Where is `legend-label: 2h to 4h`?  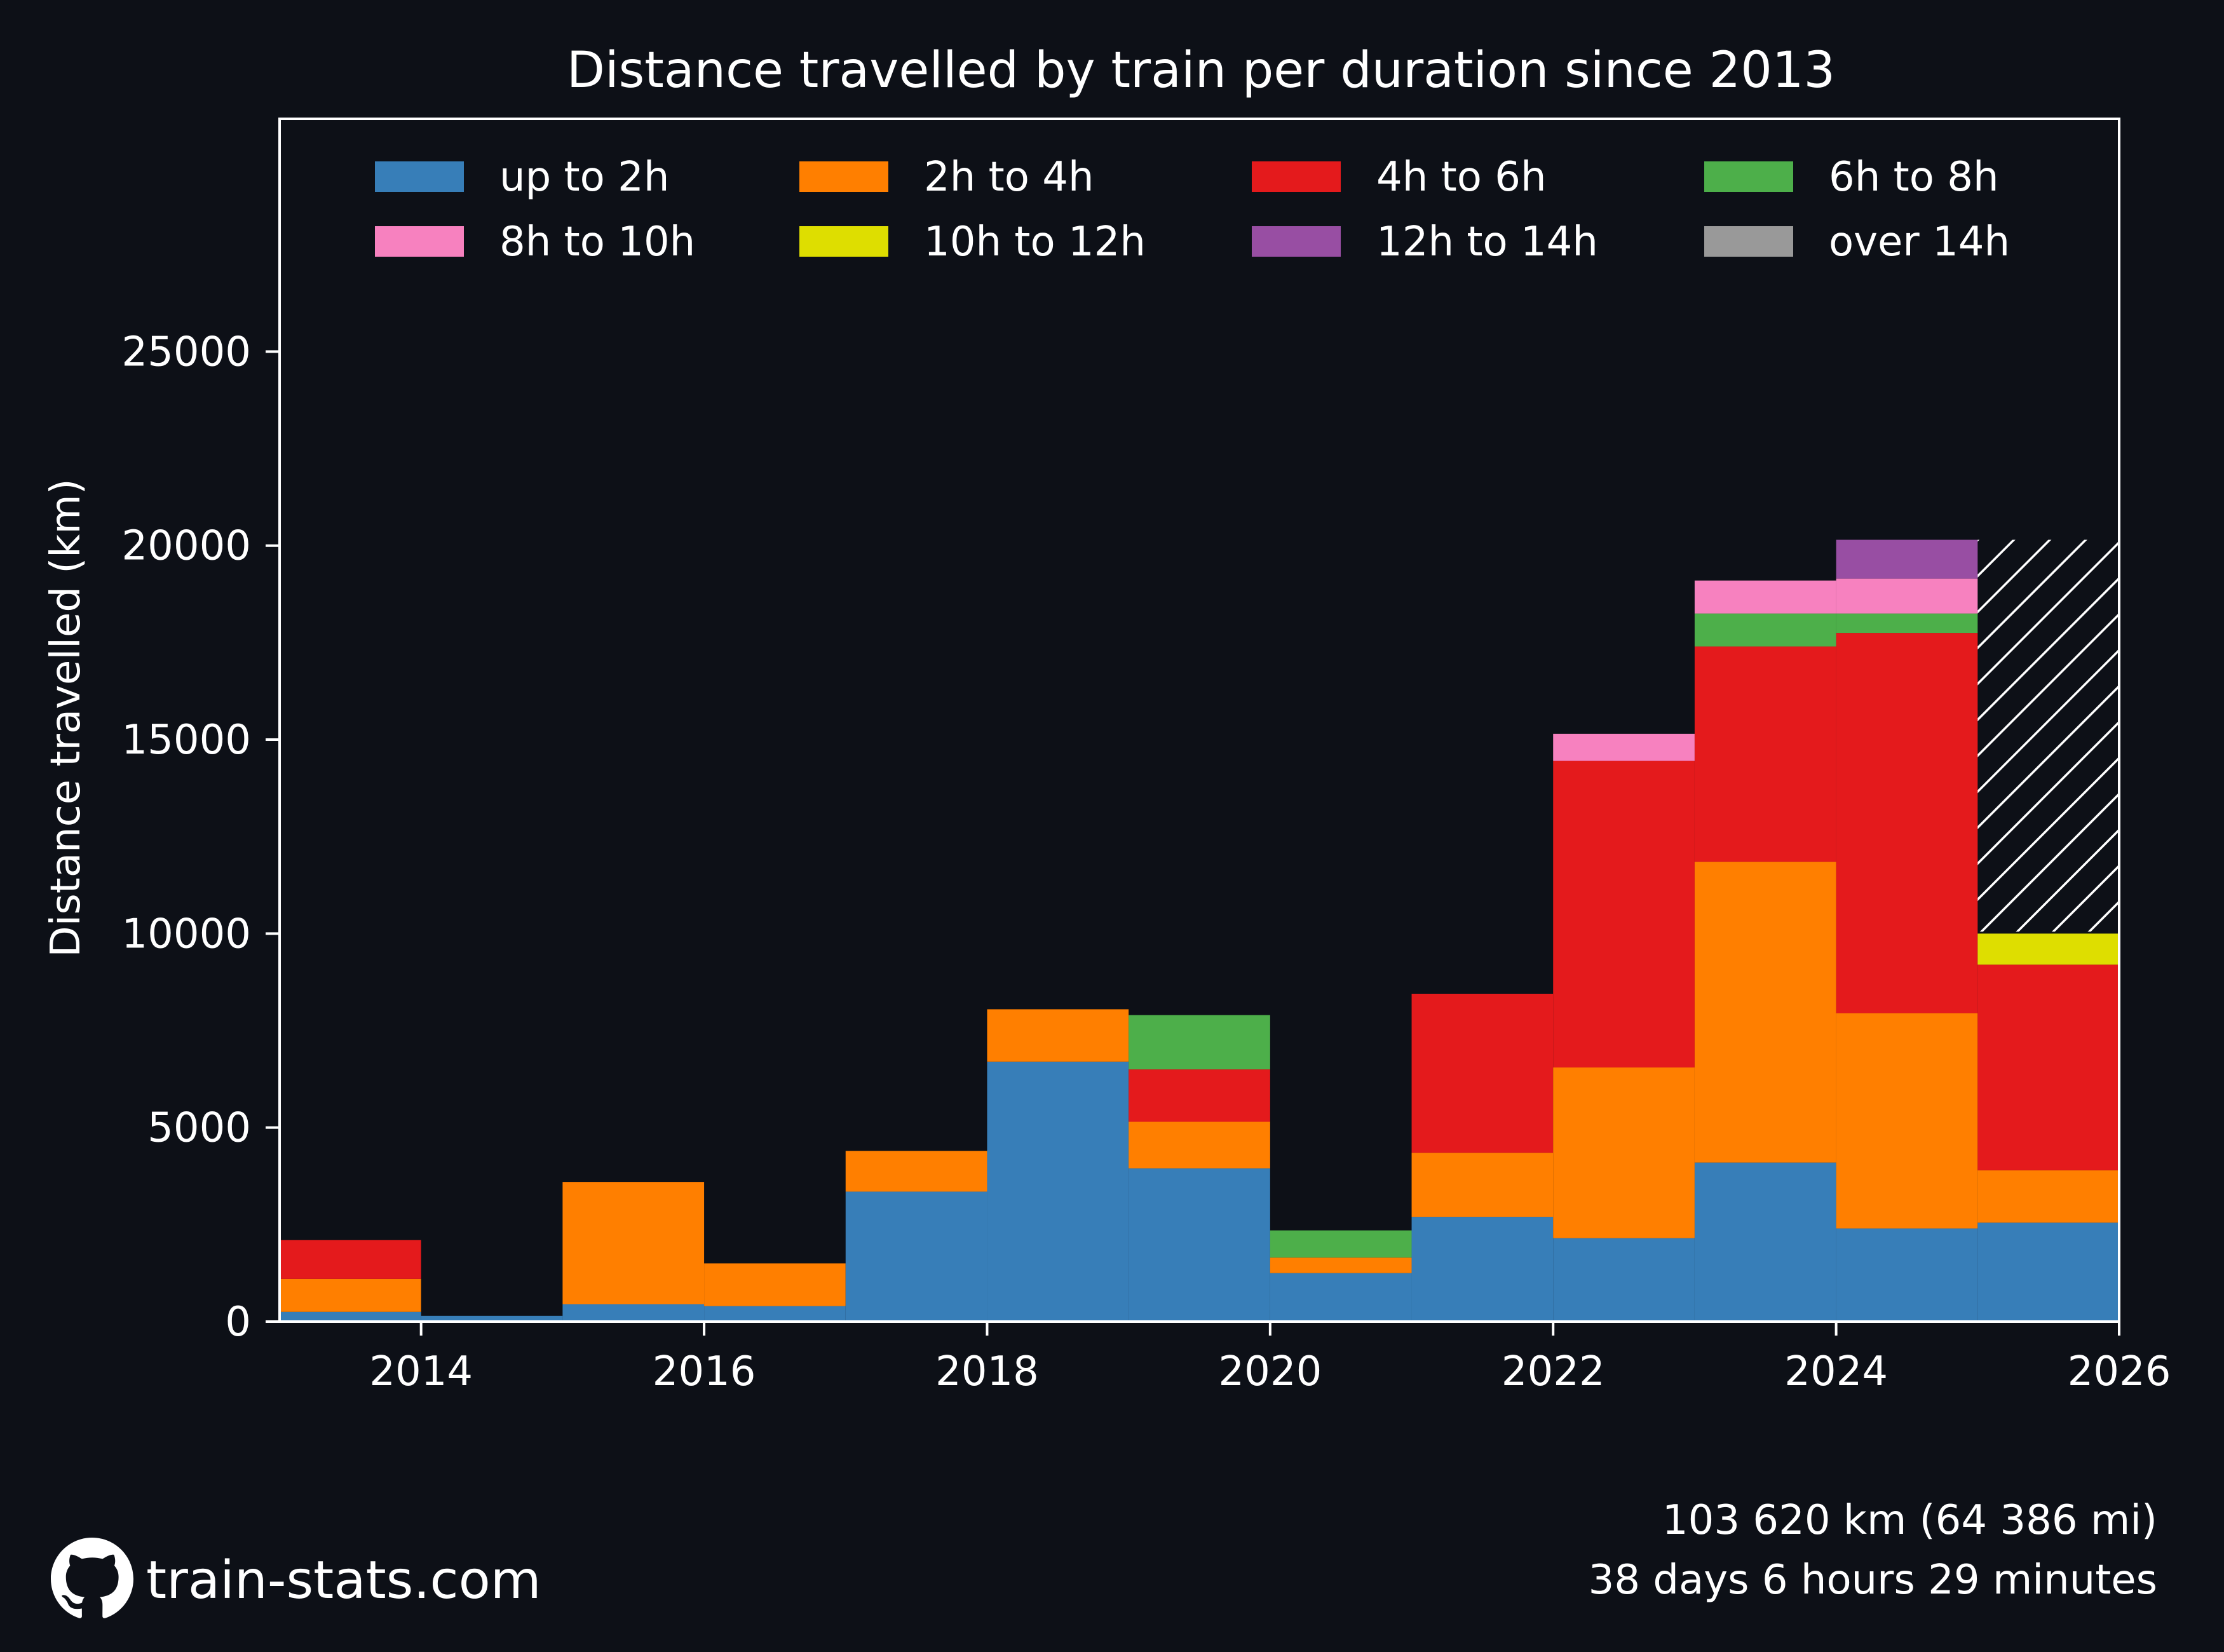 legend-label: 2h to 4h is located at coordinates (1009, 177).